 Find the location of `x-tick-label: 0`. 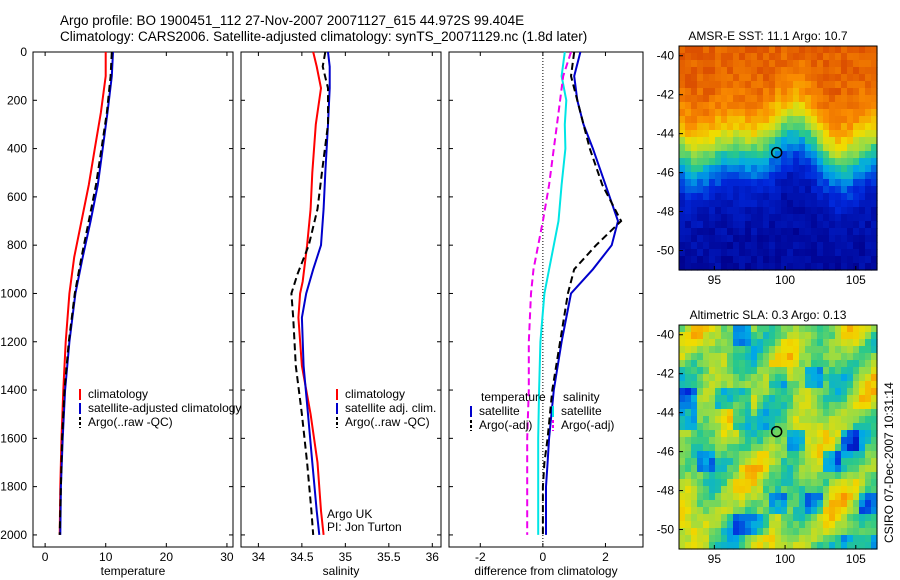

x-tick-label: 0 is located at coordinates (543, 557).